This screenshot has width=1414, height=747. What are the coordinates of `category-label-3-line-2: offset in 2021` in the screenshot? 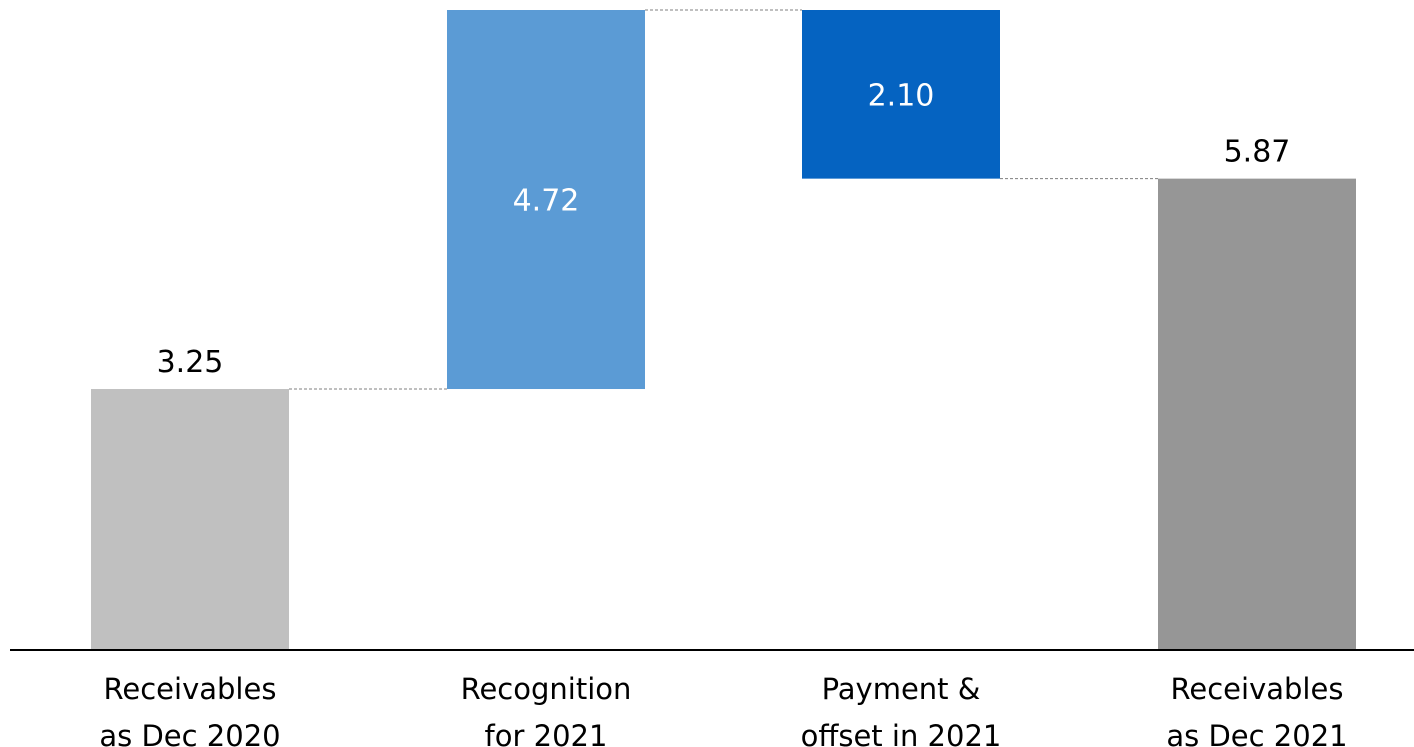 It's located at (901, 733).